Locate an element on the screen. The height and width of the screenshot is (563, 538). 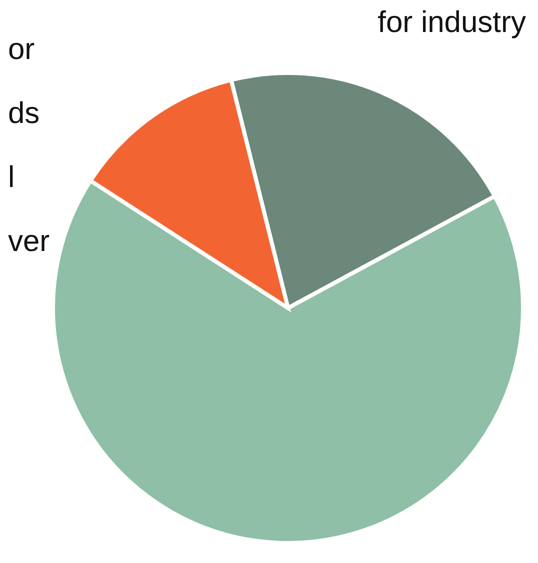
text: or is located at coordinates (22, 50).